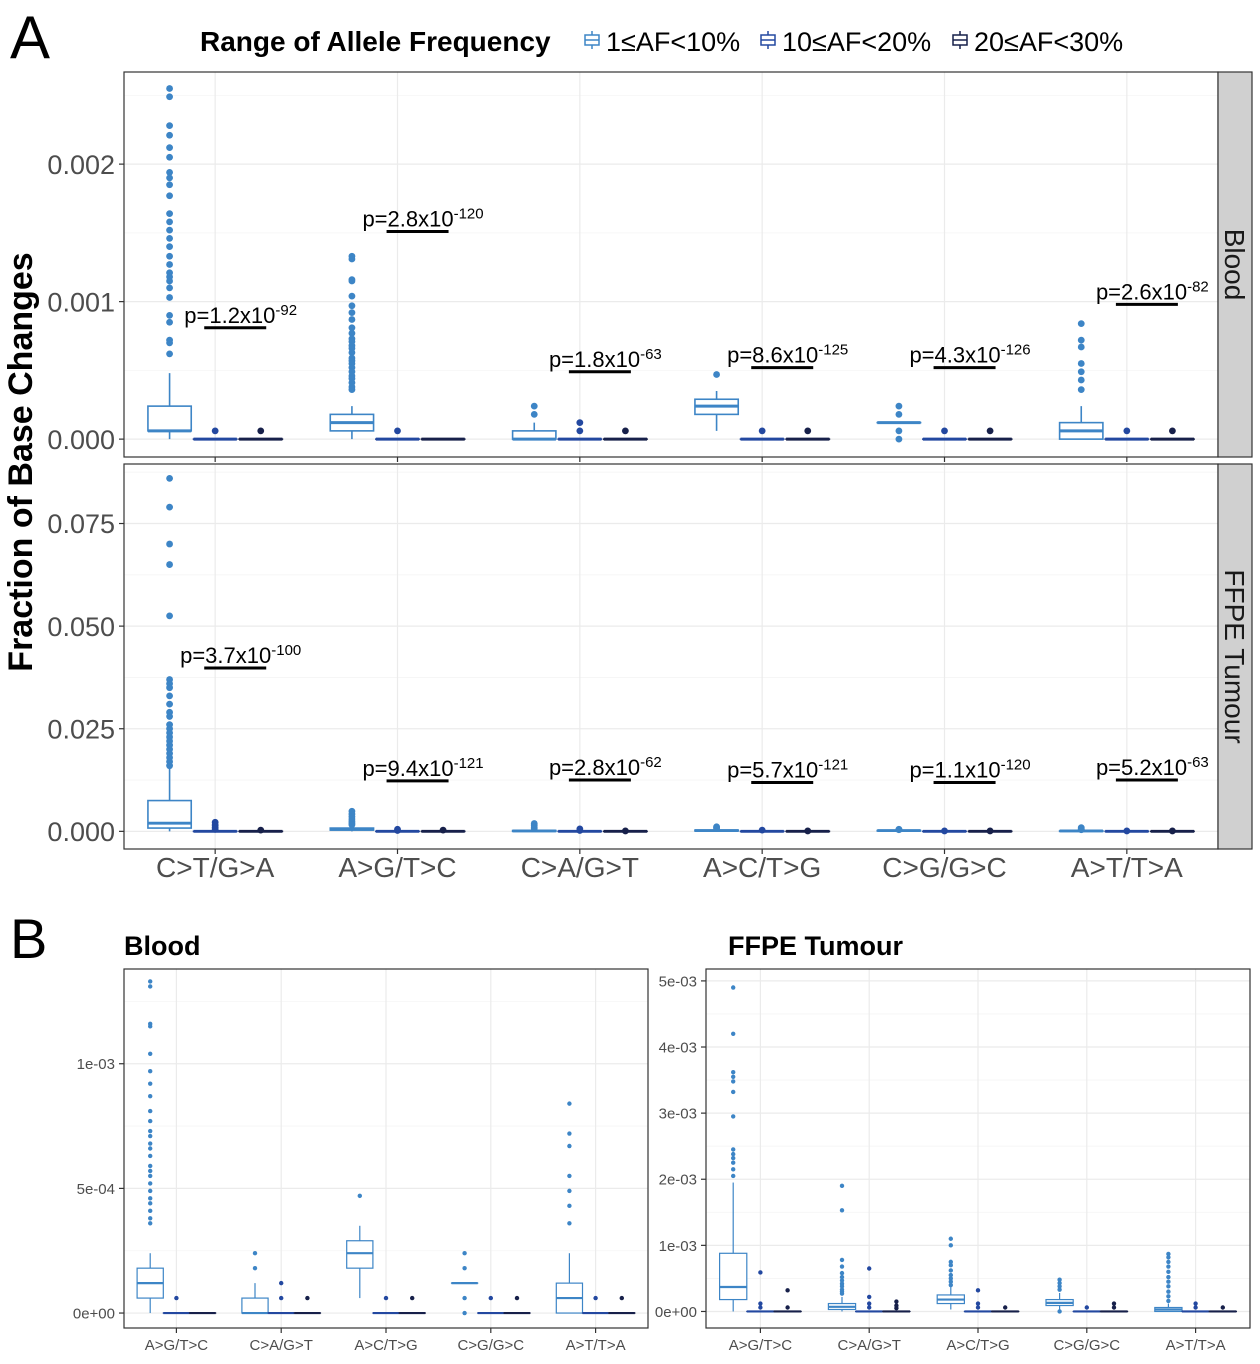  Describe the element at coordinates (469, 214) in the screenshot. I see `pvalue-exponent: -120` at that location.